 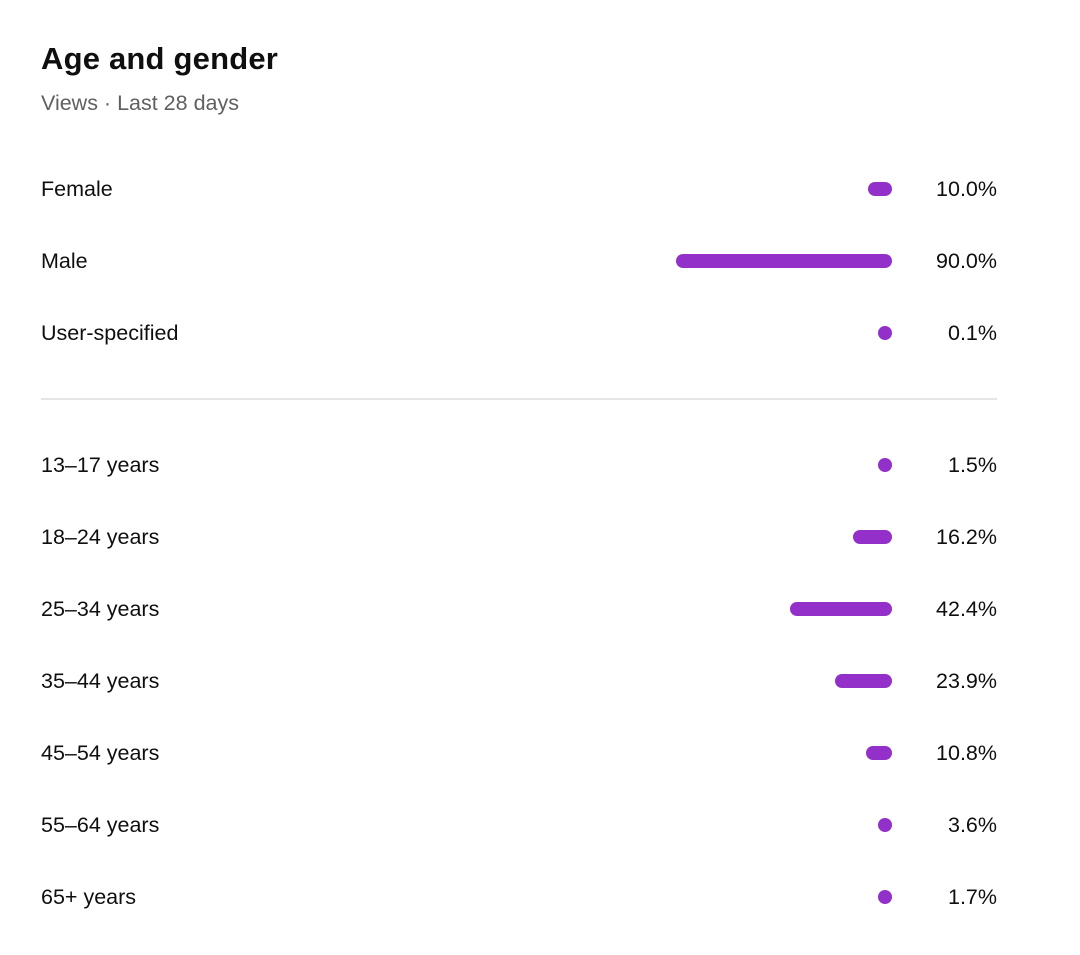 What do you see at coordinates (64, 261) in the screenshot?
I see `gender-category-label: Male` at bounding box center [64, 261].